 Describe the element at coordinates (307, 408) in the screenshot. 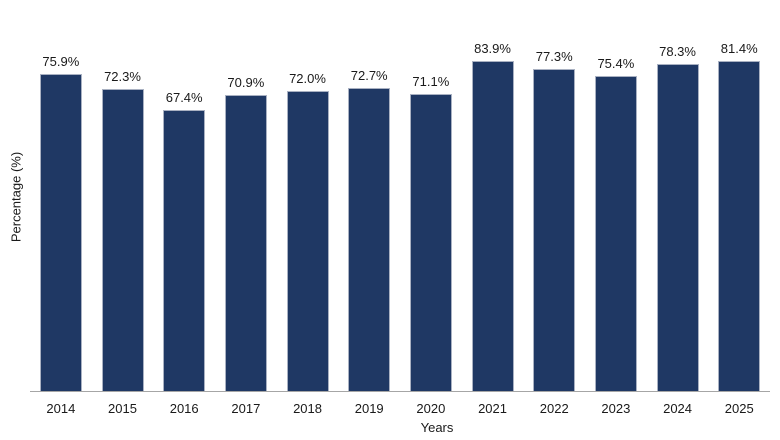

I see `x-tick-label: 2018` at that location.